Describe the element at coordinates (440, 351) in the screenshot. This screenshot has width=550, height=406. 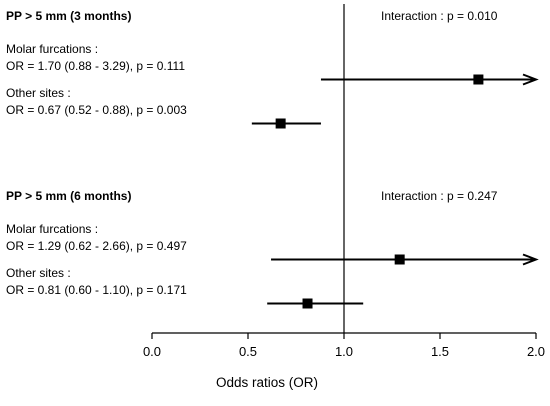
I see `x-tick-label: 1.5` at that location.